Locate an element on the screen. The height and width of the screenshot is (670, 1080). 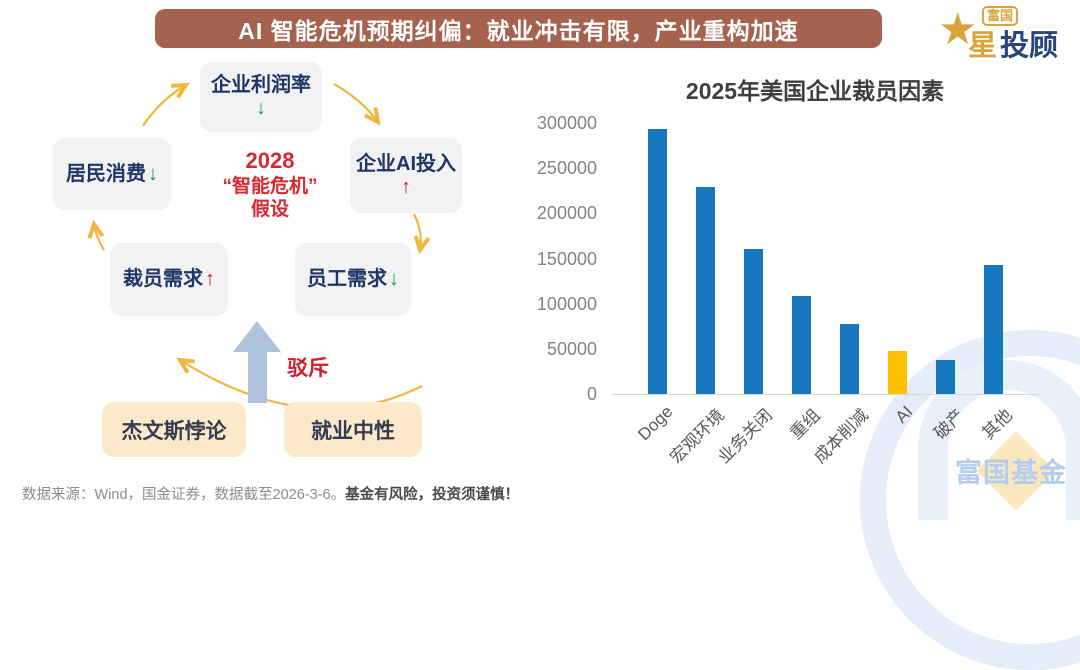
bar-破产 is located at coordinates (945, 377).